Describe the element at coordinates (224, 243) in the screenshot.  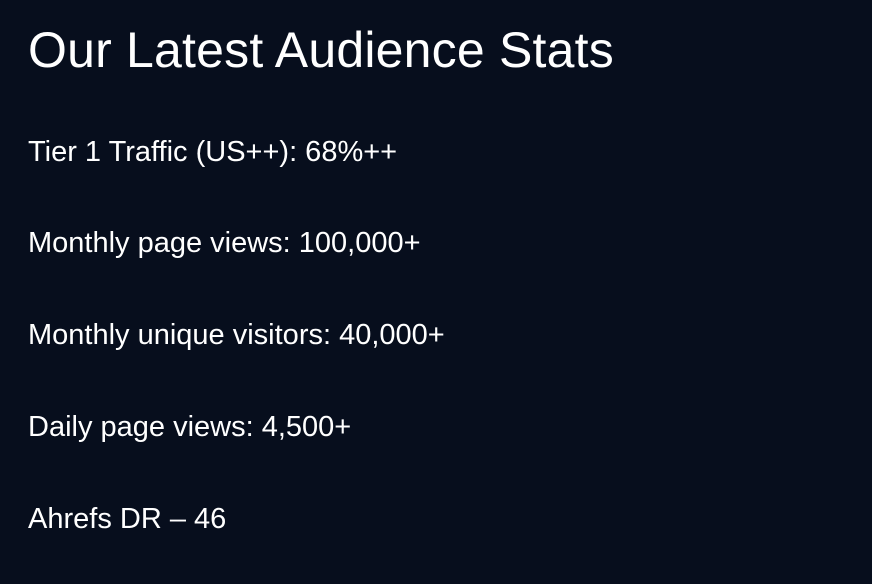
I see `stat-monthly-page-views: Monthly page views: 100,000+` at that location.